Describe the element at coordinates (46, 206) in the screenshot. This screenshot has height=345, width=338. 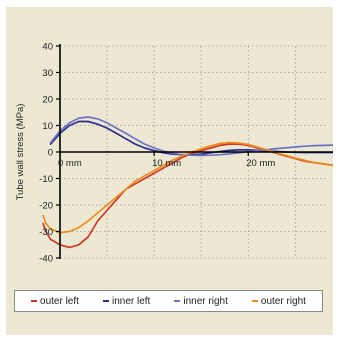
I see `y-tick-label: -20` at that location.